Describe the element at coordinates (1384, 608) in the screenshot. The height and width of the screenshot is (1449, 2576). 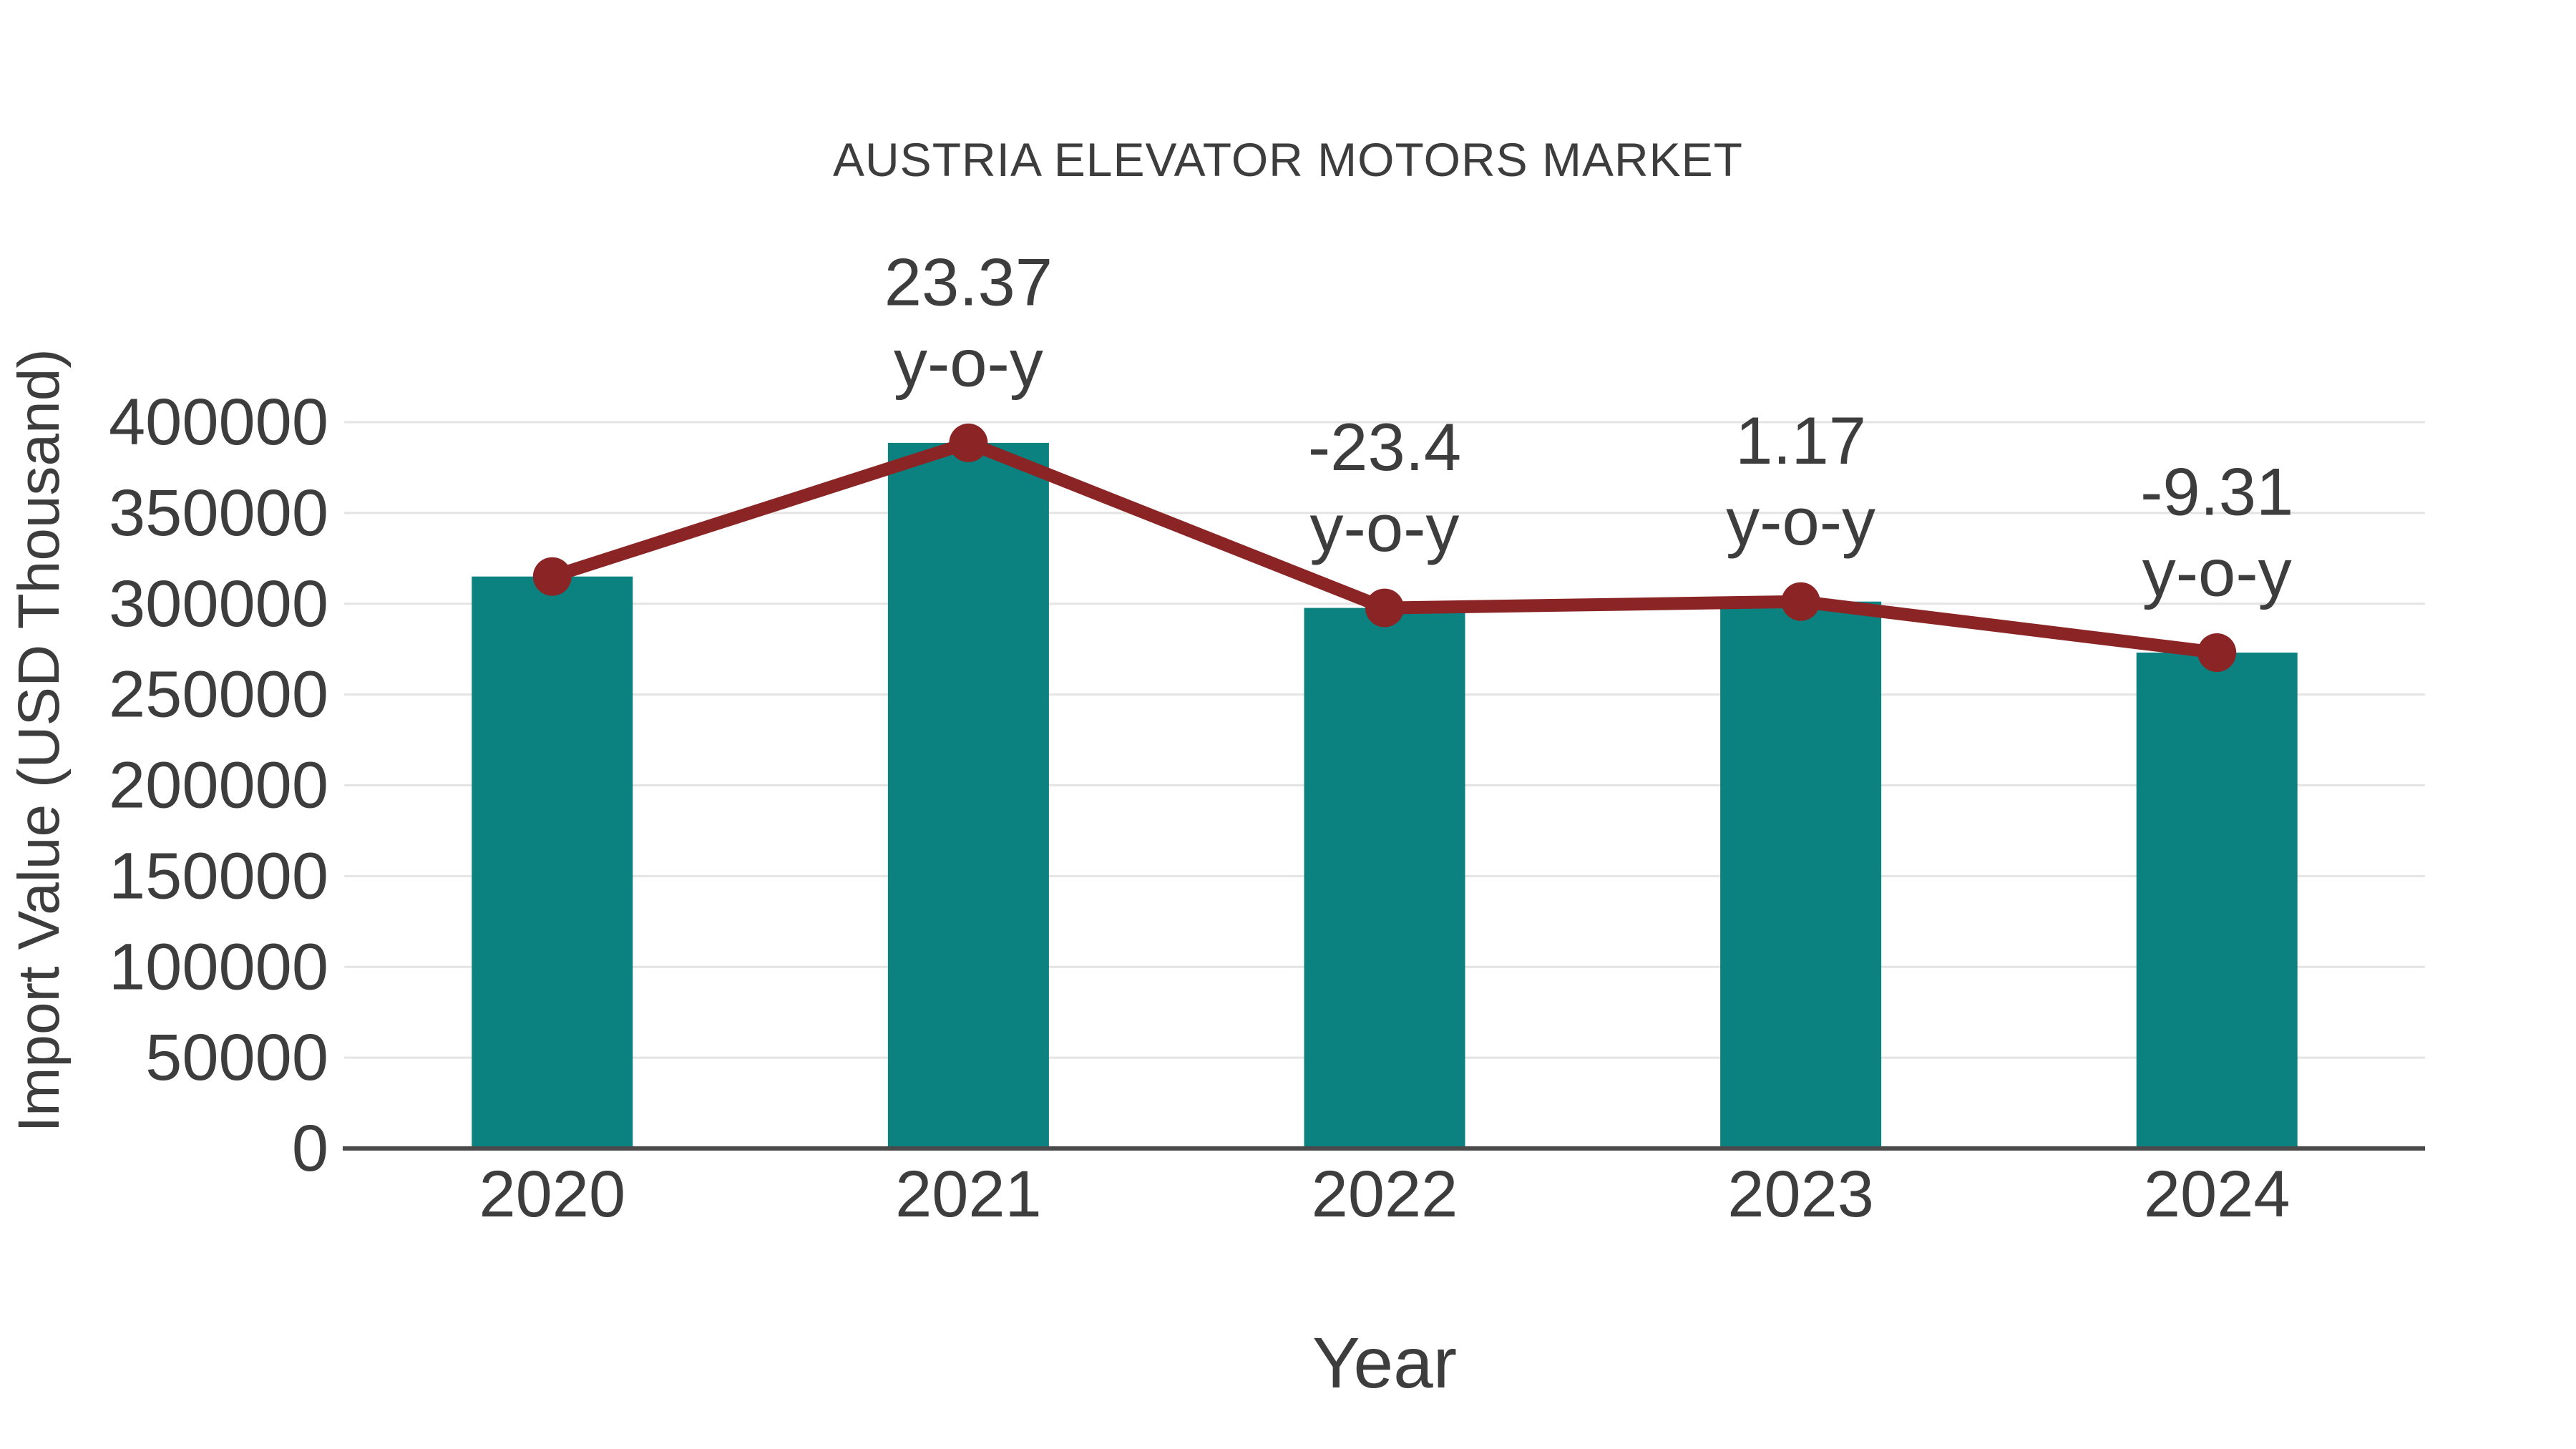
I see `yoy-marker-2022` at that location.